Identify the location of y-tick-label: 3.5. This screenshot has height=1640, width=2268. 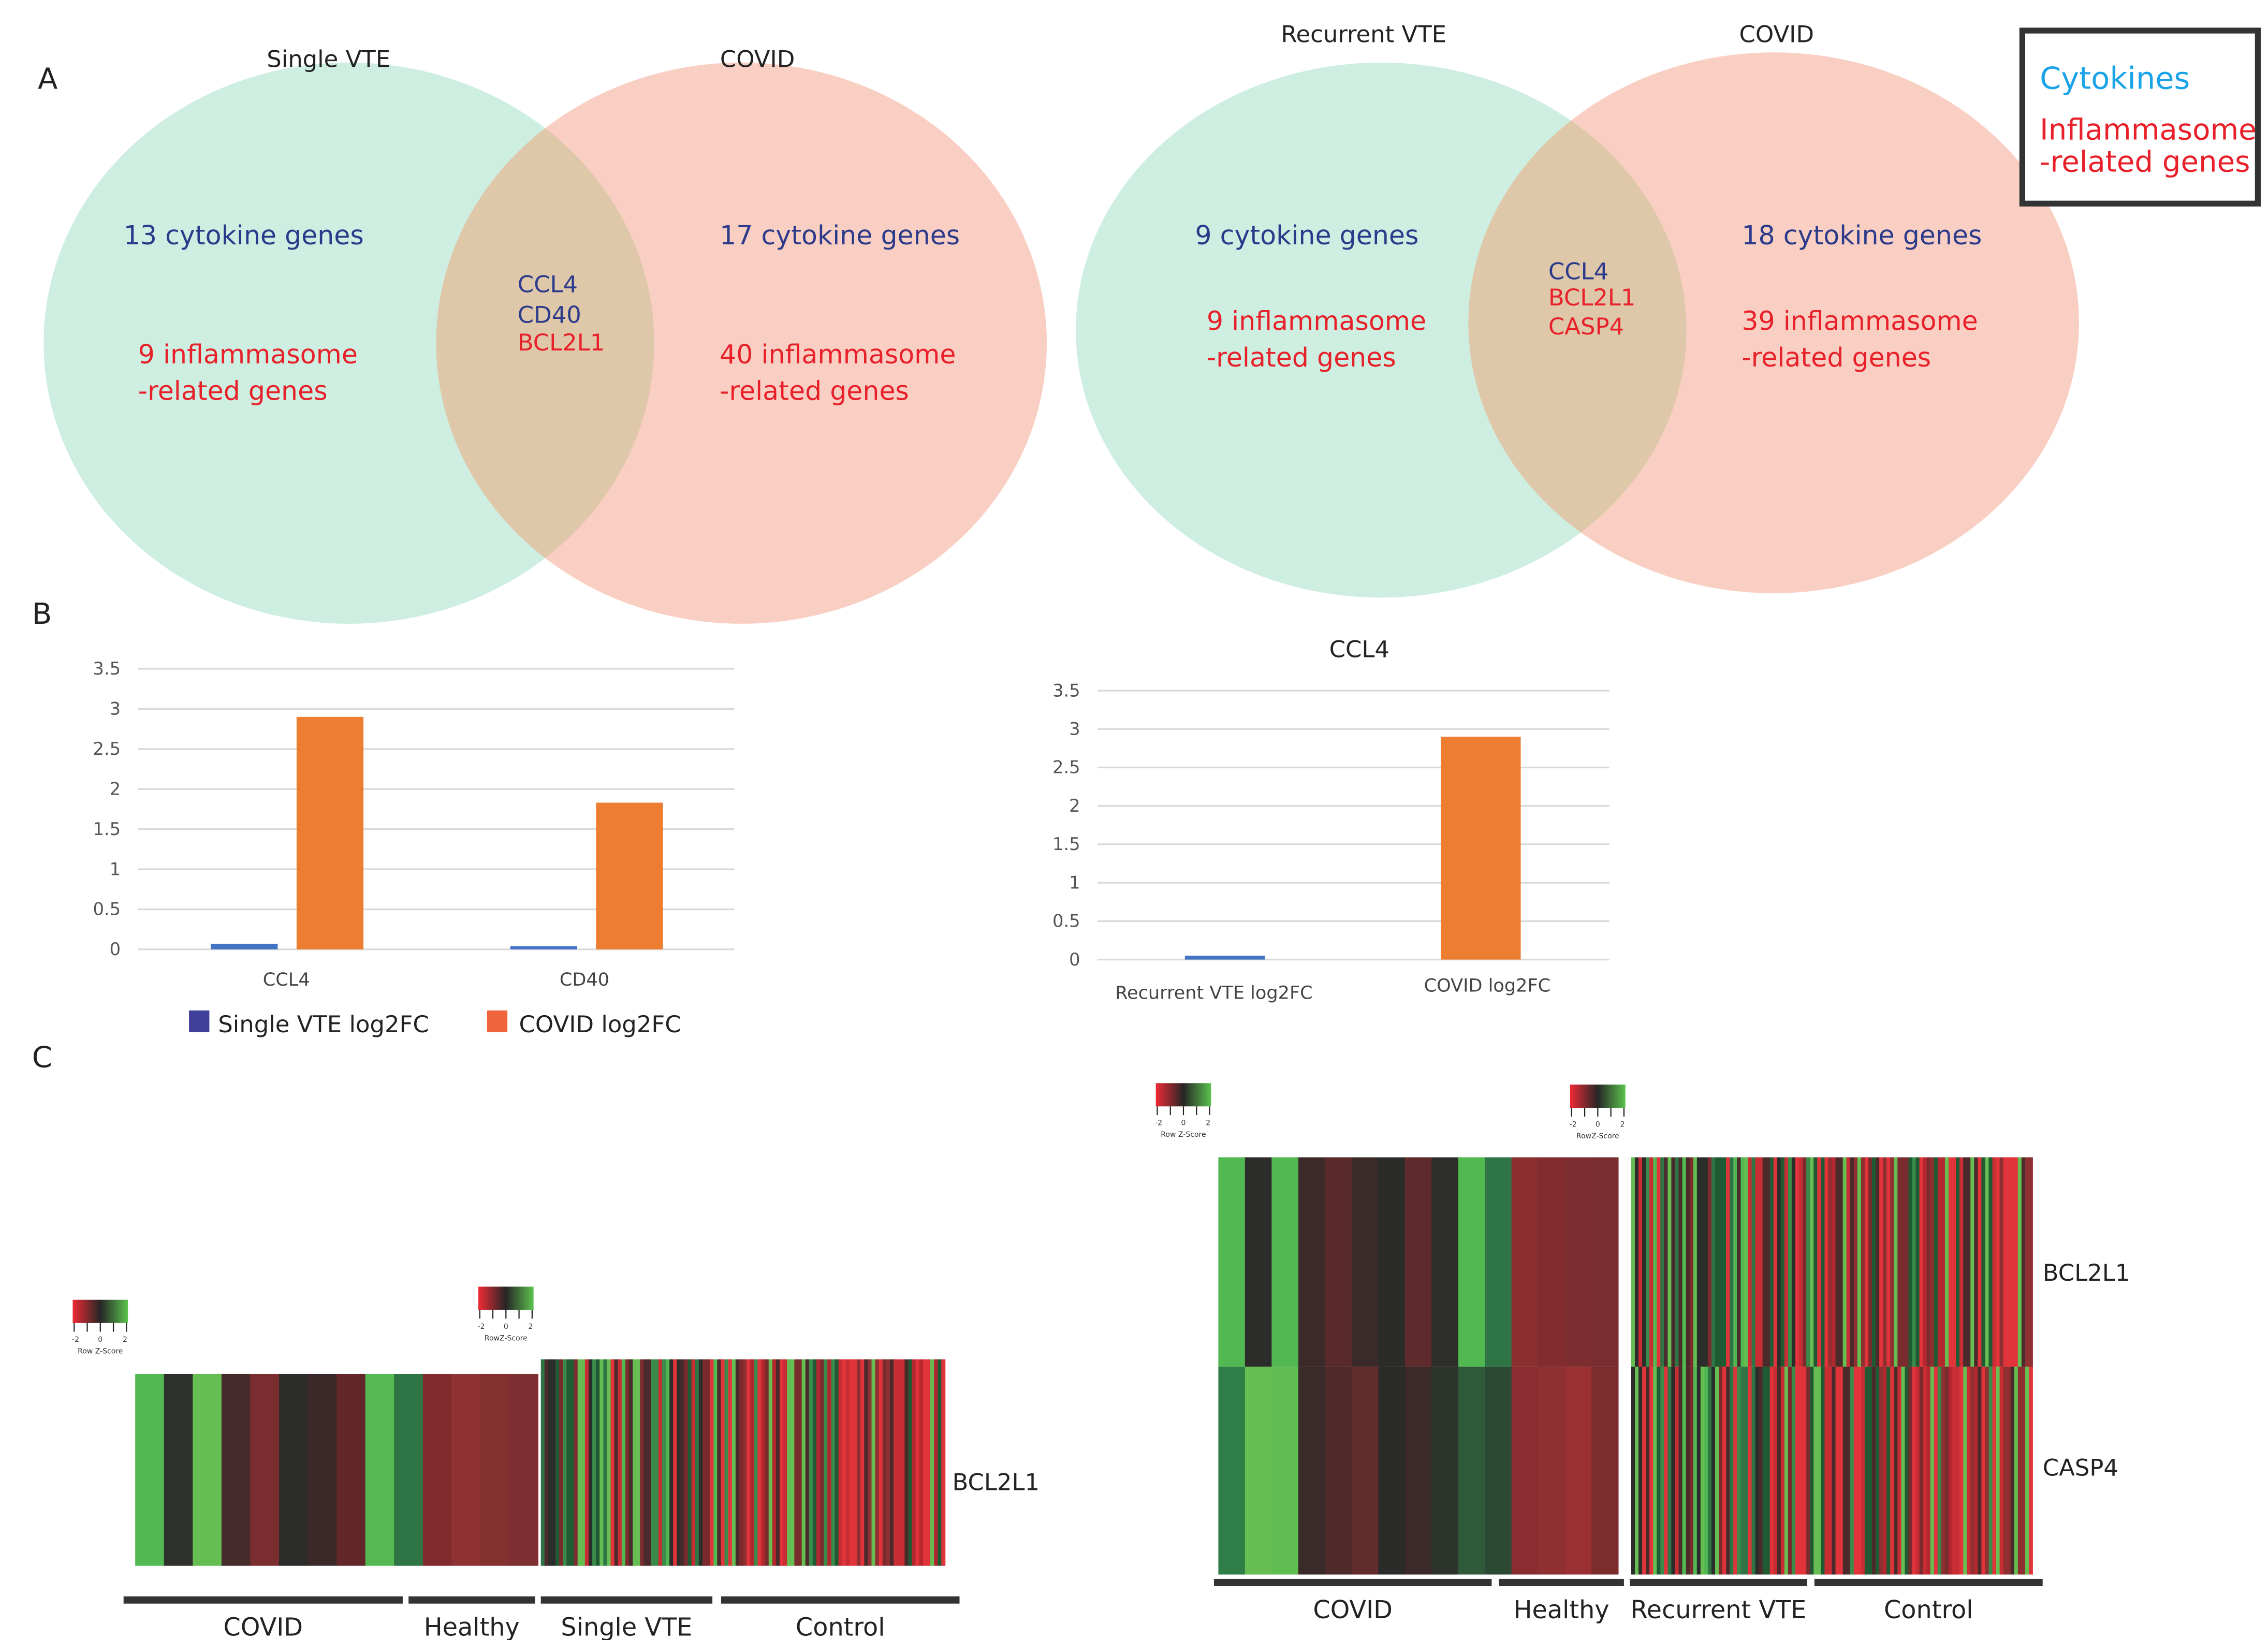
(1066, 690).